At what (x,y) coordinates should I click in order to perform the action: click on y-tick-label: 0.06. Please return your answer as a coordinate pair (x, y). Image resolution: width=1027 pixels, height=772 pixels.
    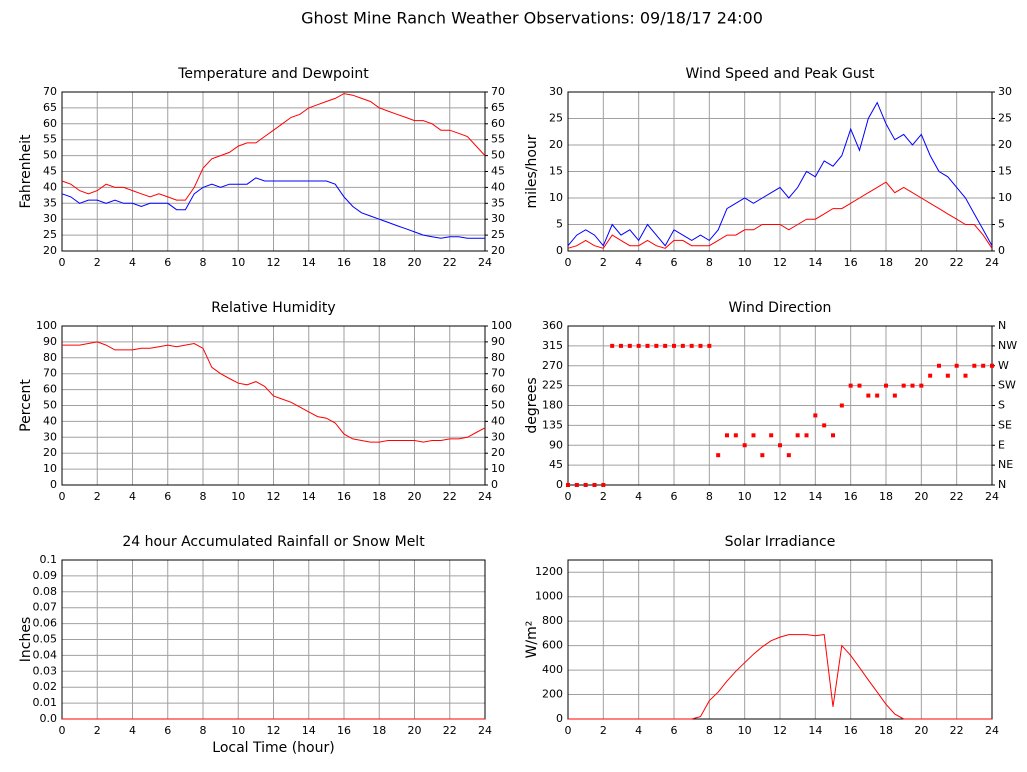
    Looking at the image, I should click on (45, 623).